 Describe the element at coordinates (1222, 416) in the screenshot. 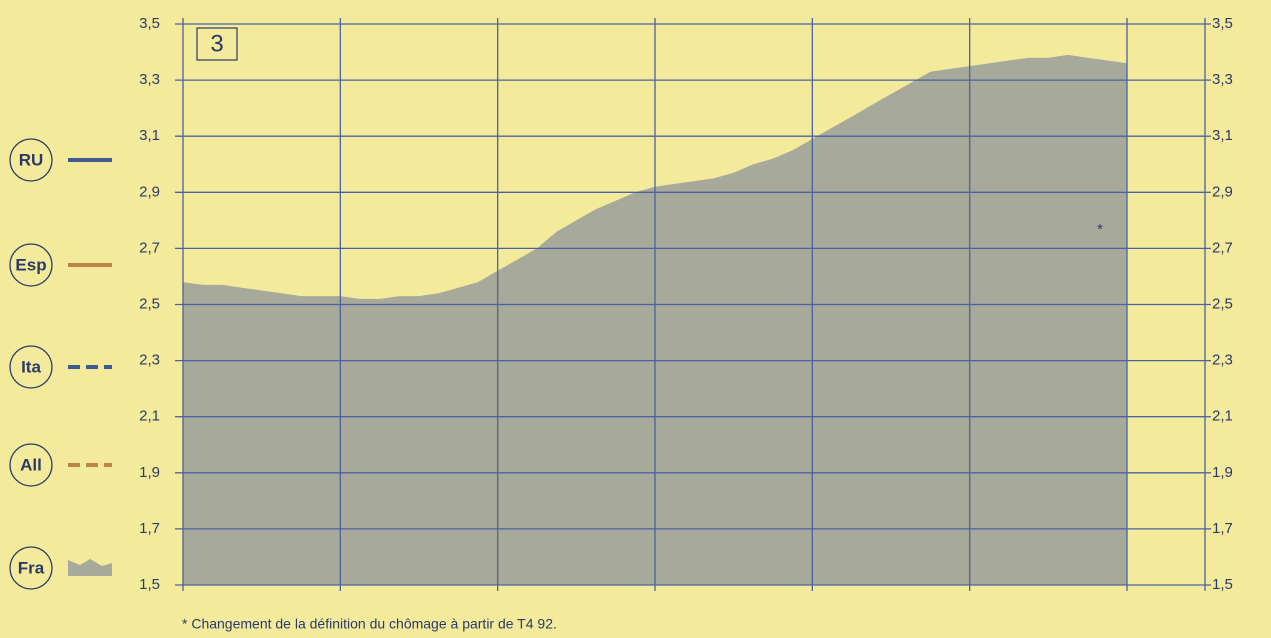

I see `y2-tick-label: 2,1` at that location.